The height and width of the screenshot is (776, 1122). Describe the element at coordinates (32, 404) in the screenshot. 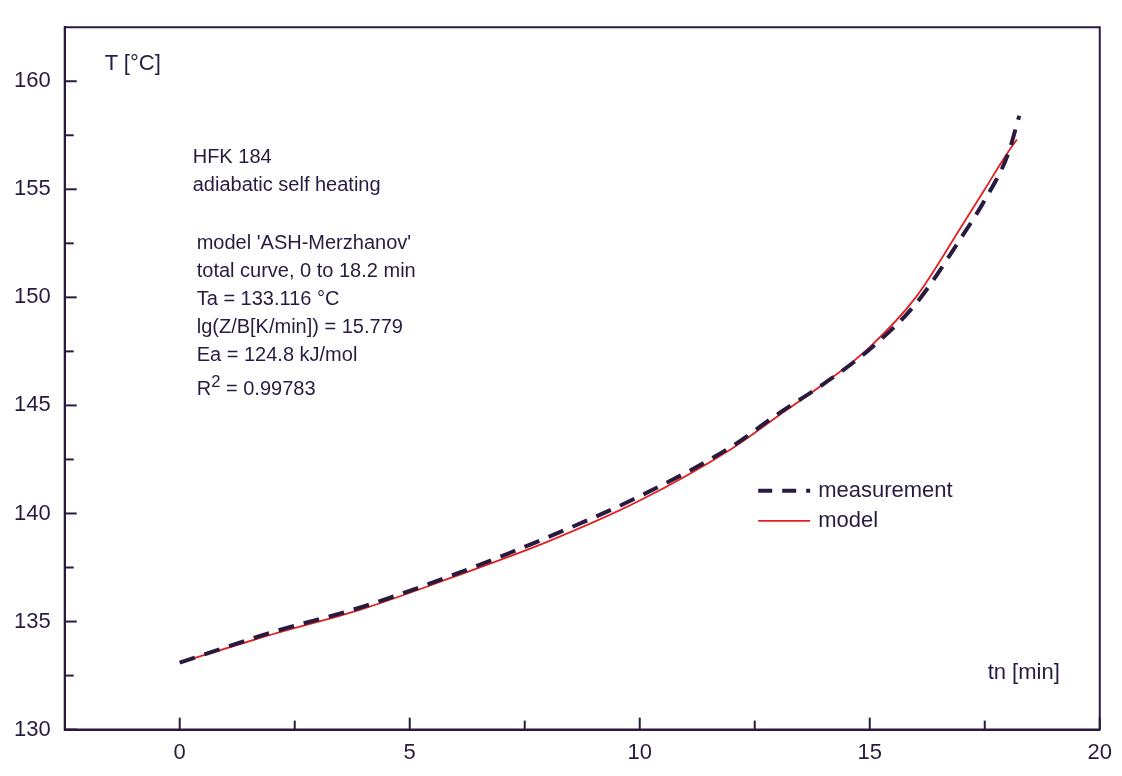

I see `y-tick-label: 145` at that location.